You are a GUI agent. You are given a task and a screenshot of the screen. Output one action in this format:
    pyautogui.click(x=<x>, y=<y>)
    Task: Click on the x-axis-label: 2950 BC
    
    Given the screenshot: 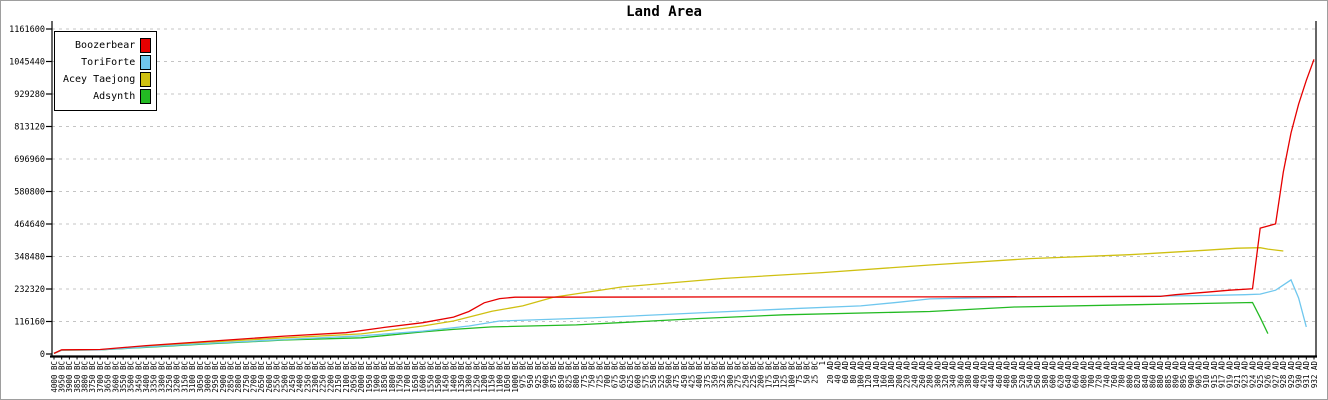 What is the action you would take?
    pyautogui.click(x=215, y=377)
    